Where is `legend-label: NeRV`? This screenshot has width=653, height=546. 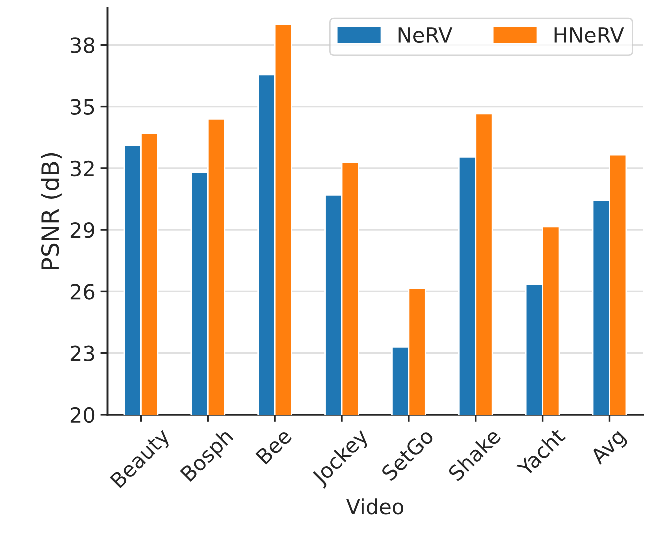
legend-label: NeRV is located at coordinates (425, 36).